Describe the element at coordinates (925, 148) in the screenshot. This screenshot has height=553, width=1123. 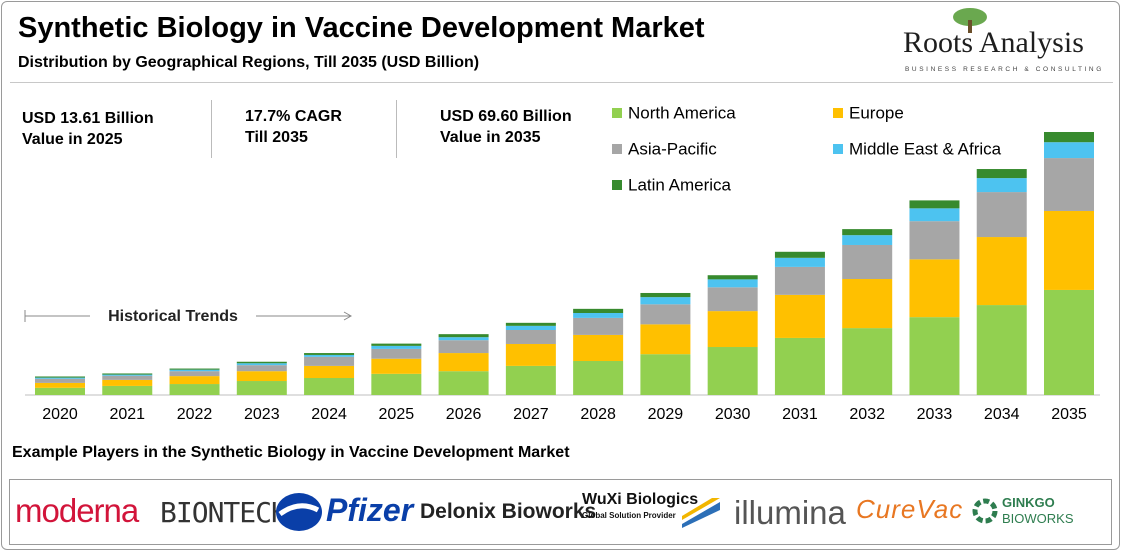
I see `legend-label: Middle East & Africa` at that location.